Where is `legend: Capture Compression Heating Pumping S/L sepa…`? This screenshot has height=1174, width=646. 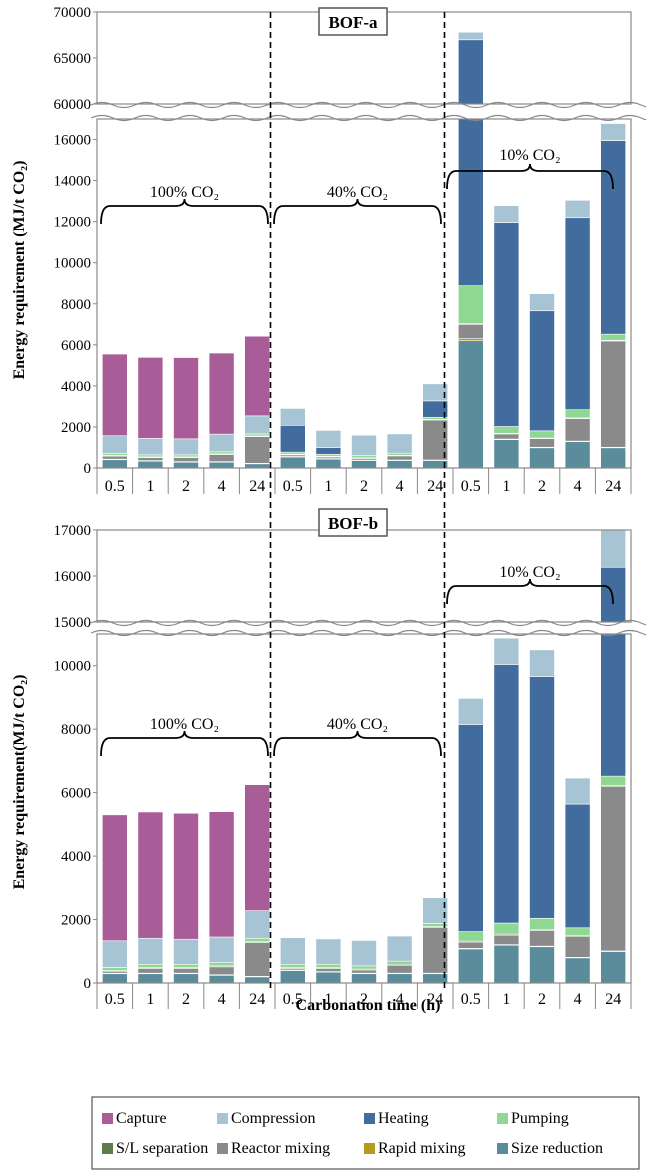 legend: Capture Compression Heating Pumping S/L sepa… is located at coordinates (365, 1133).